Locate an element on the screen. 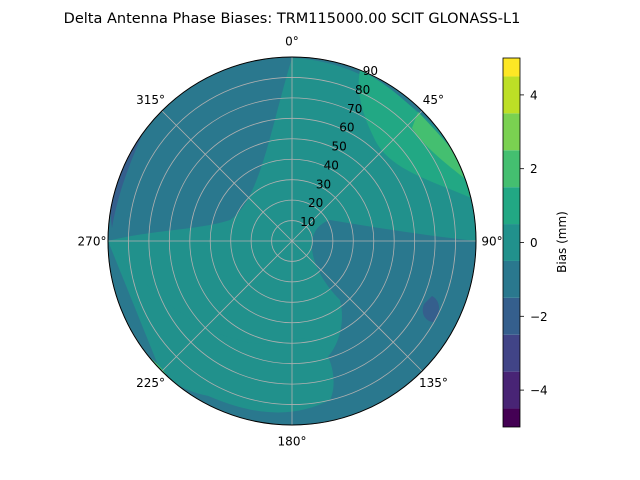  zenith-label-60: 60 is located at coordinates (346, 128).